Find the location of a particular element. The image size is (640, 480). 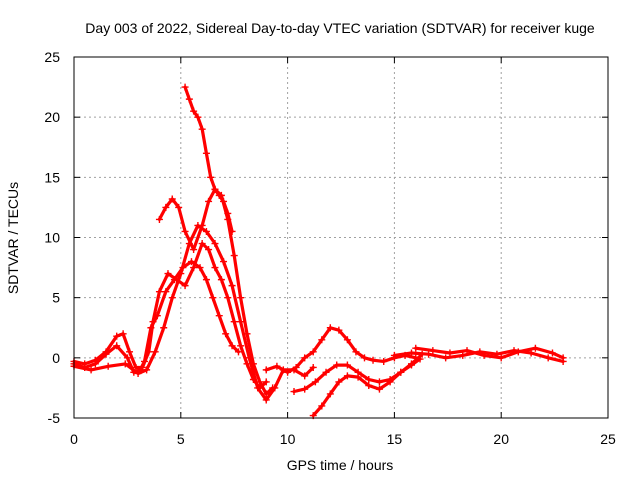

y-tick-label: 20 is located at coordinates (52, 117).